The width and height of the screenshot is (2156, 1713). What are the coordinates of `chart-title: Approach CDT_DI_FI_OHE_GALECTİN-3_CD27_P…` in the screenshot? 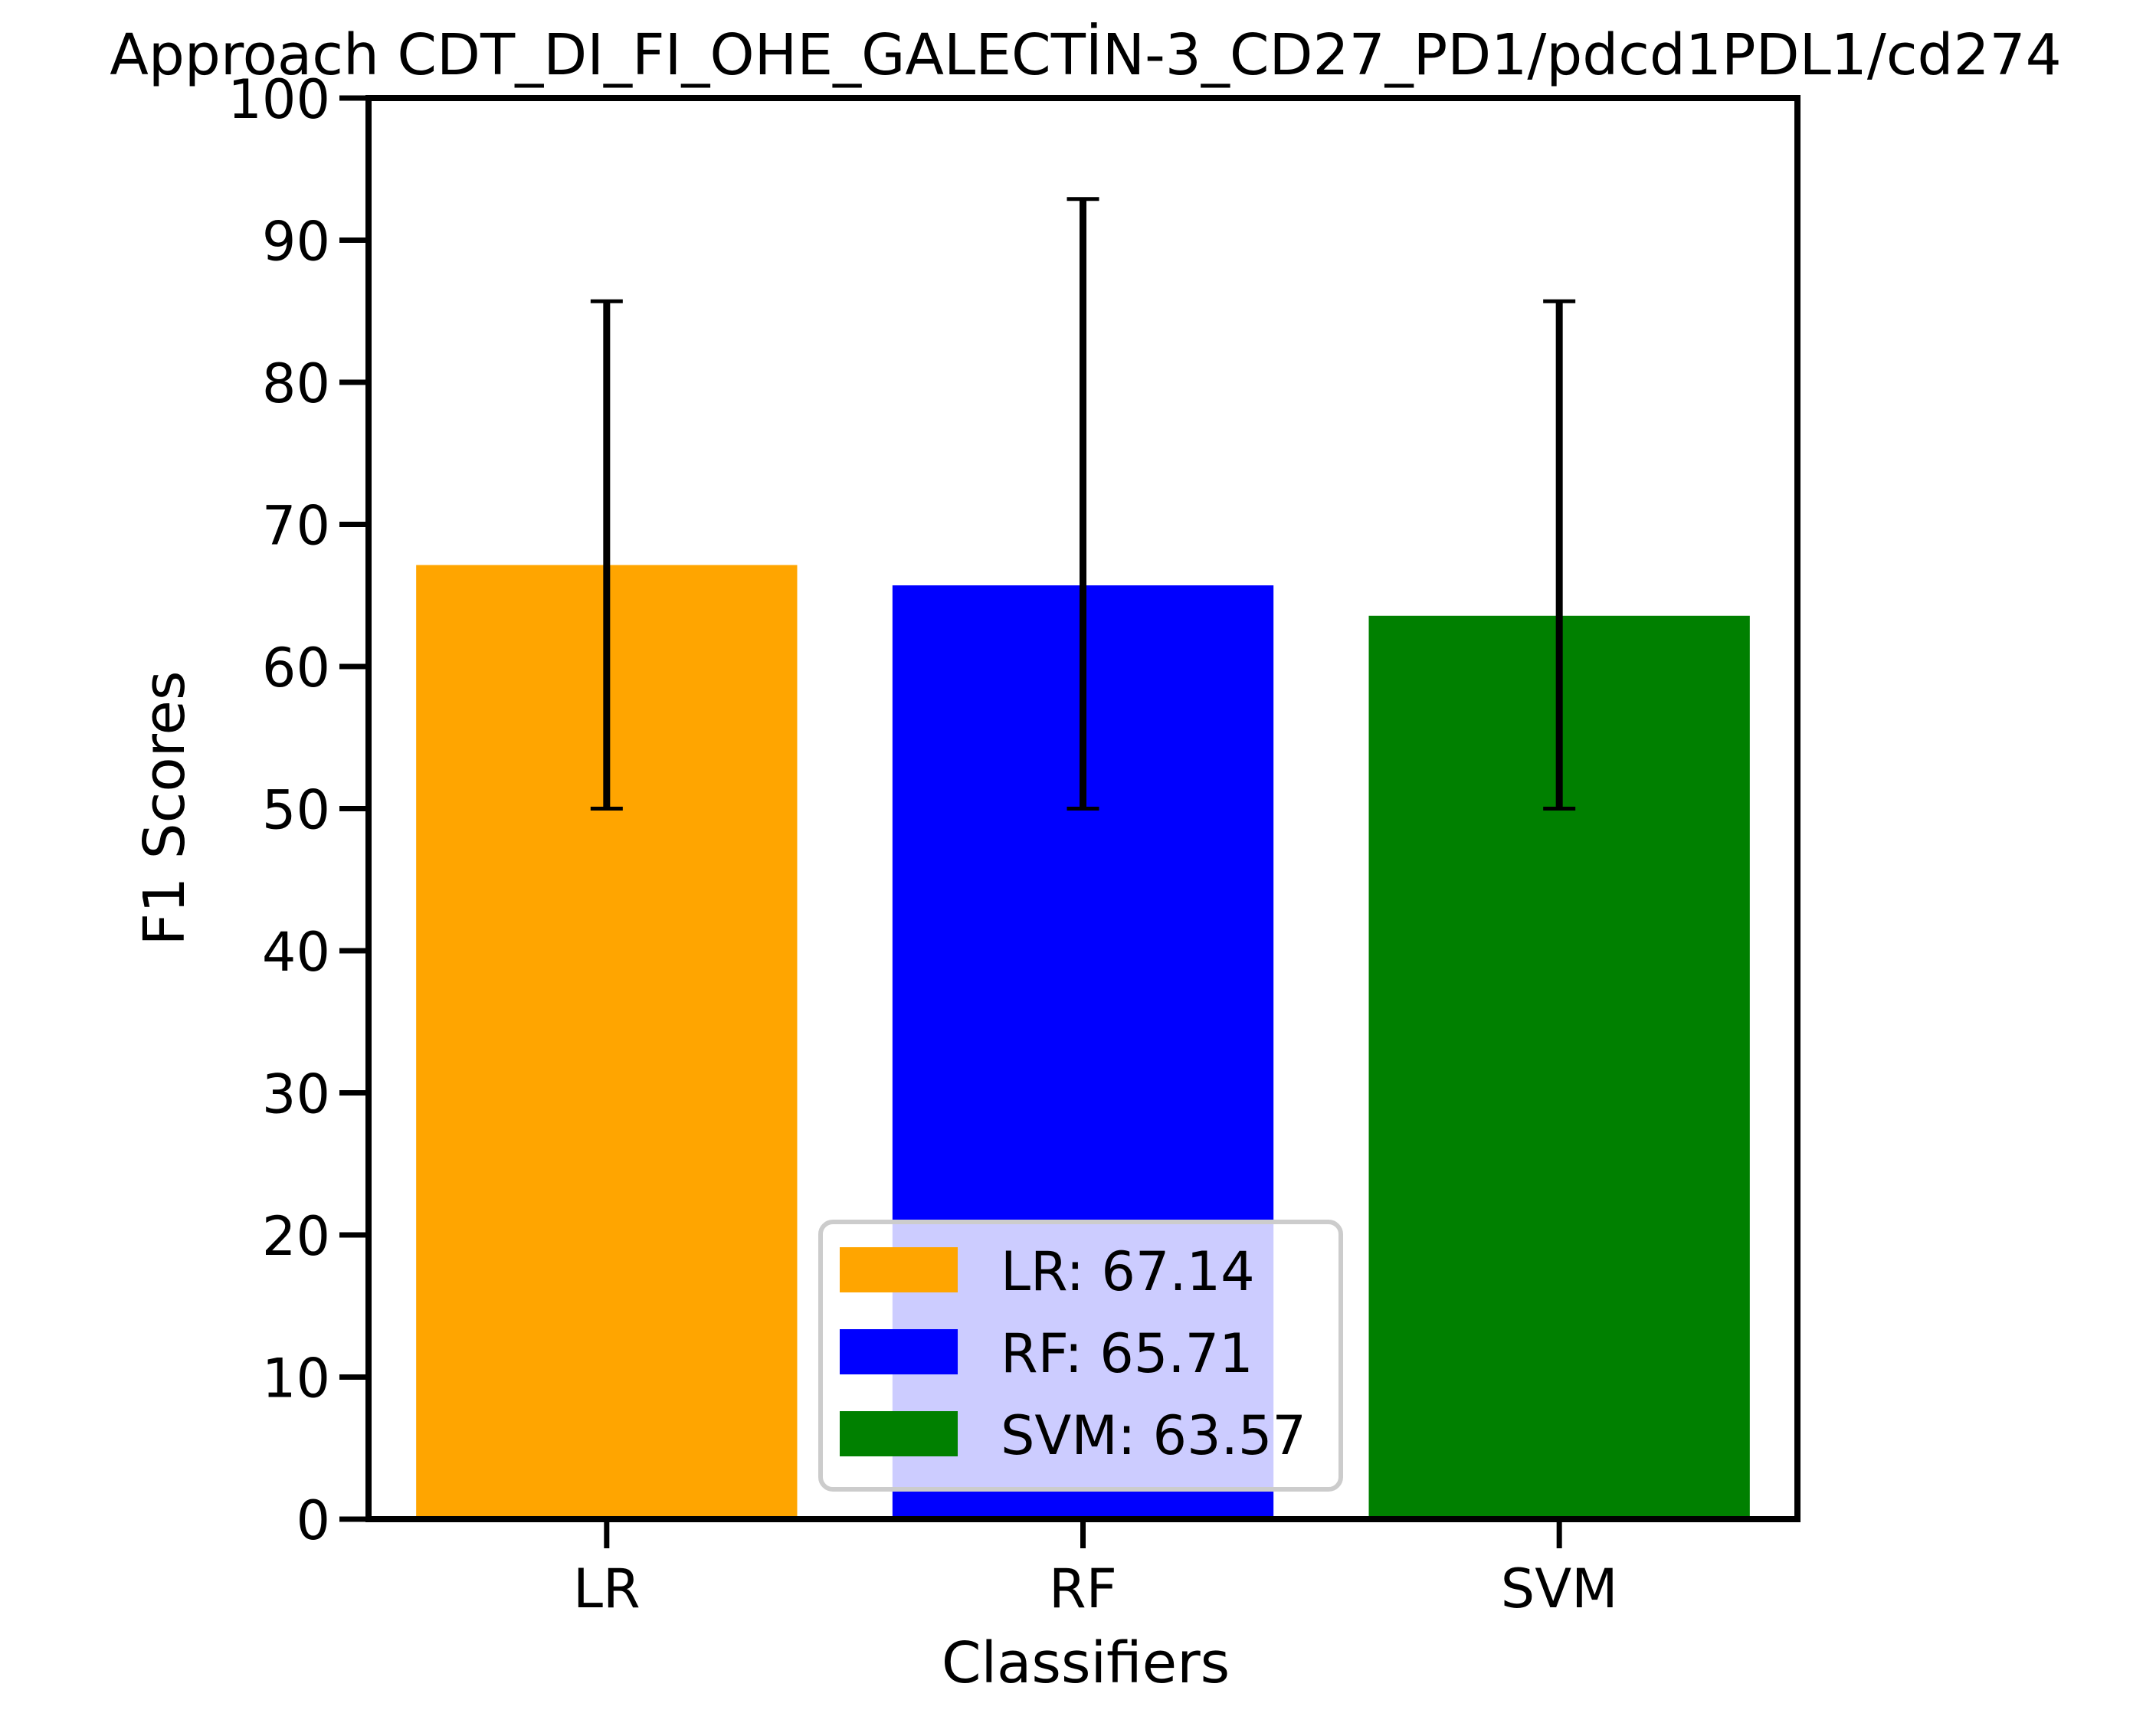 It's located at (1085, 54).